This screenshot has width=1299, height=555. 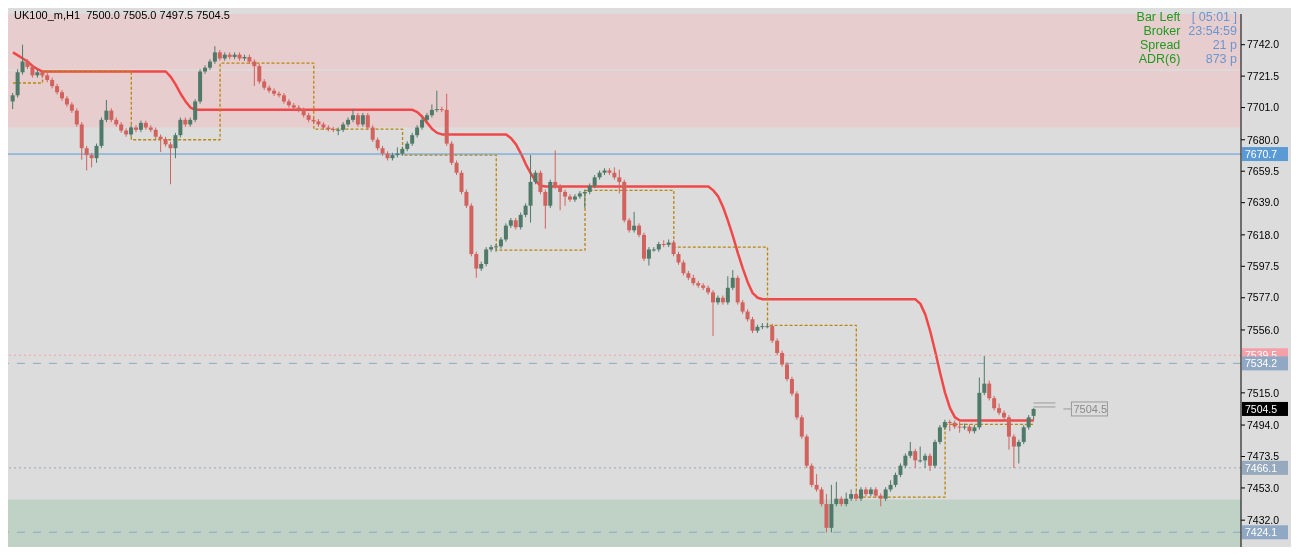 I want to click on text: 23:54:59, so click(x=1212, y=31).